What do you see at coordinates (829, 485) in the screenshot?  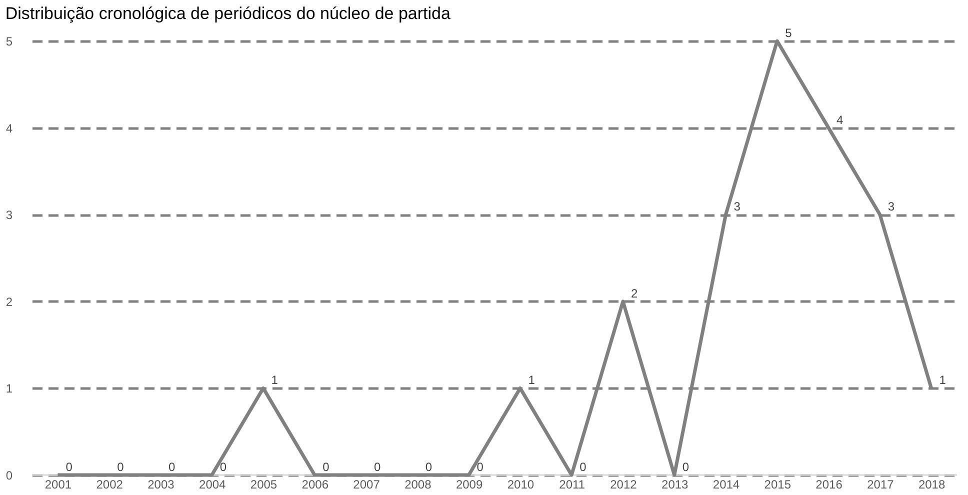 I see `x-tick-label: 2016` at bounding box center [829, 485].